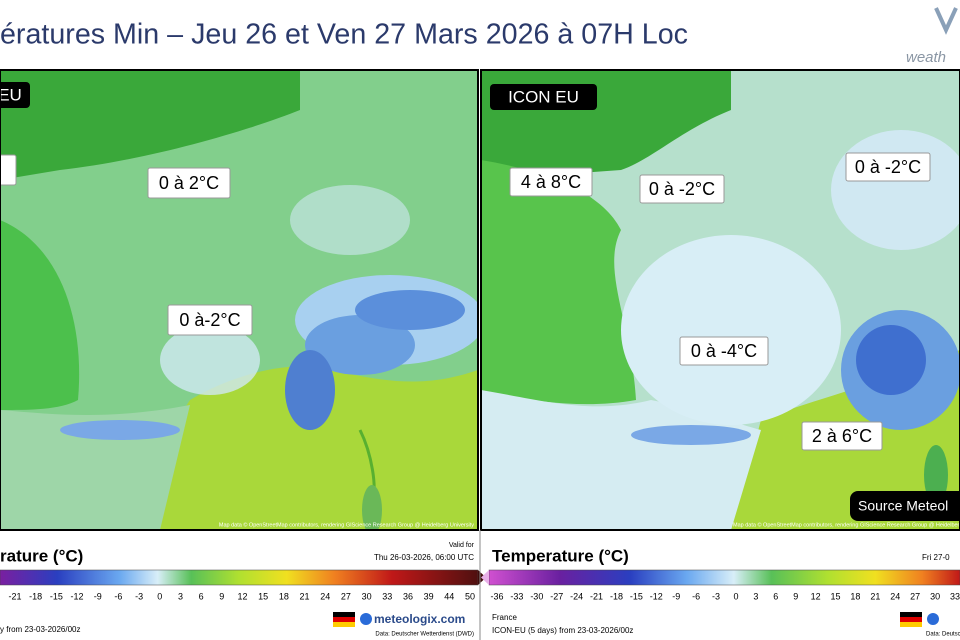 The width and height of the screenshot is (960, 640). Describe the element at coordinates (946, 21) in the screenshot. I see `logo-mark` at that location.